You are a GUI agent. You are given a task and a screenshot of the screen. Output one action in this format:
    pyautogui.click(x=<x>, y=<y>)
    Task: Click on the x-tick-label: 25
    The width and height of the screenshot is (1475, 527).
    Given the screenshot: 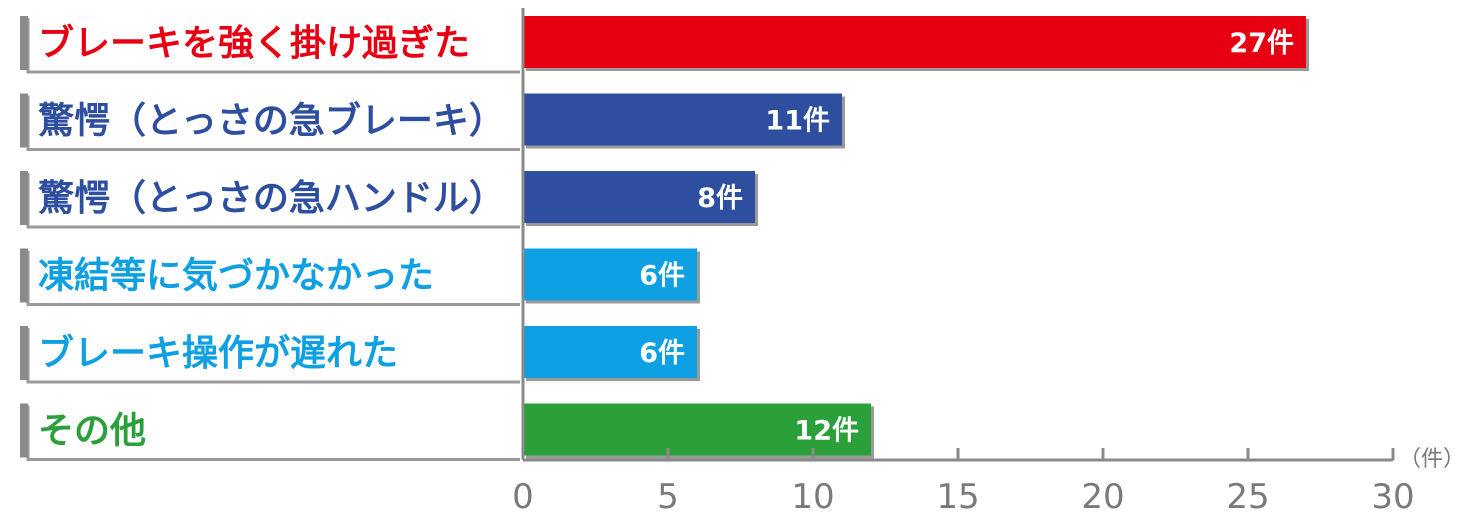 What is the action you would take?
    pyautogui.click(x=1247, y=497)
    